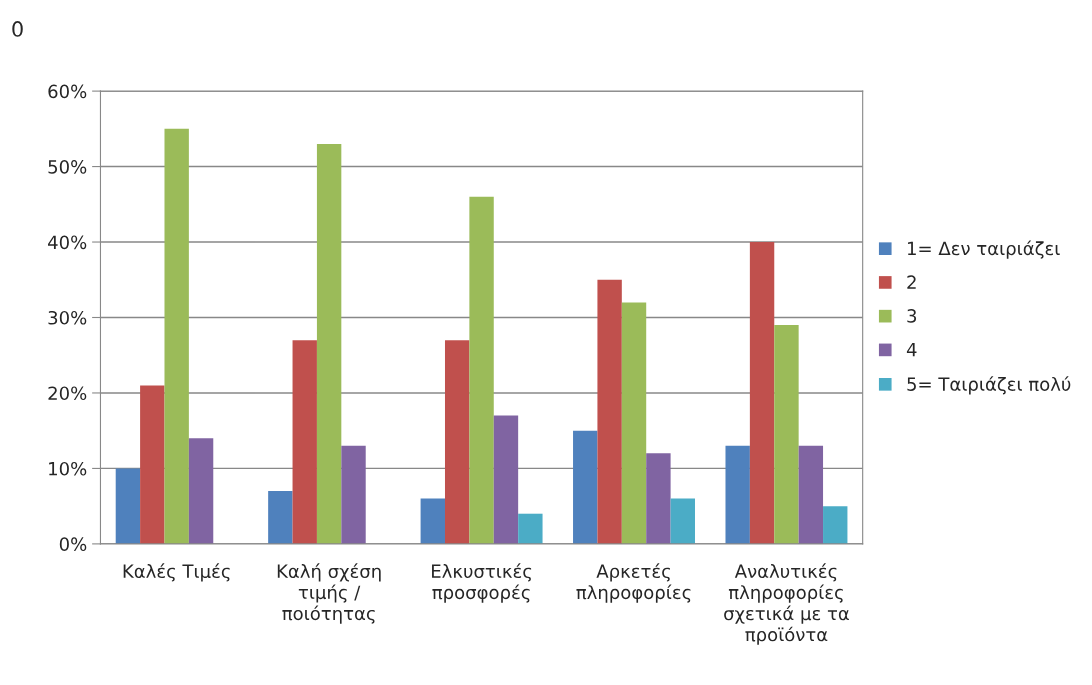 This screenshot has width=1092, height=685. What do you see at coordinates (67, 317) in the screenshot?
I see `y-tick-label: 30%` at bounding box center [67, 317].